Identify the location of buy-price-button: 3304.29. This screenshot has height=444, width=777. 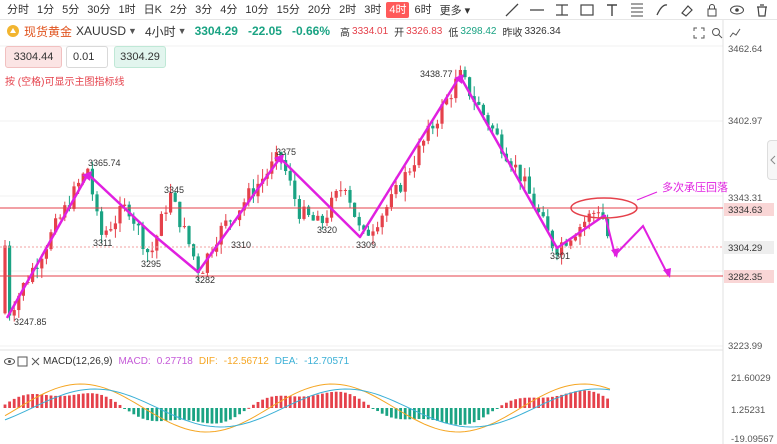
(140, 57).